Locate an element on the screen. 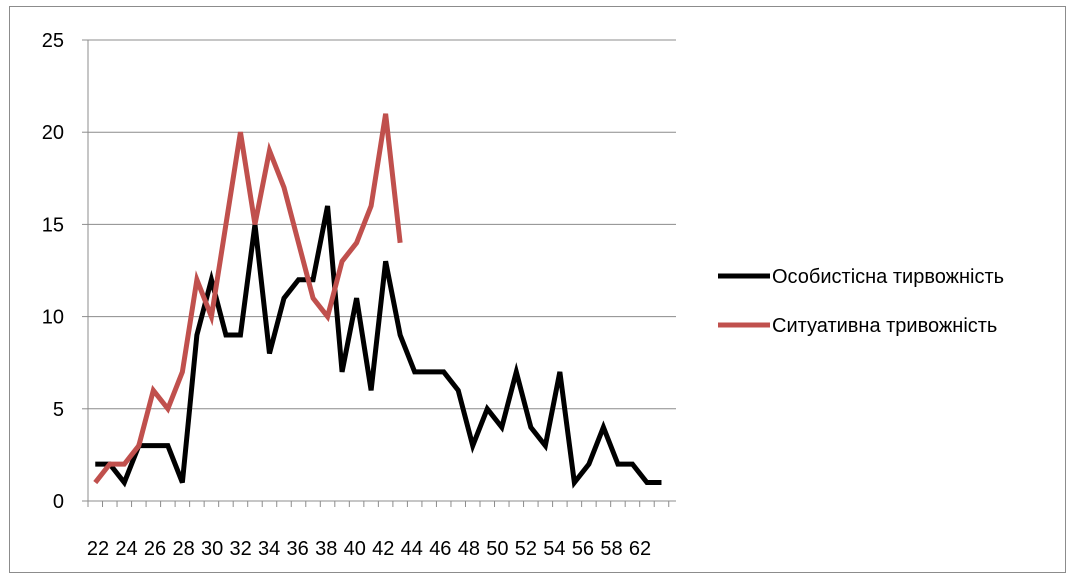 This screenshot has width=1076, height=580. x-tick-label: 62 is located at coordinates (640, 549).